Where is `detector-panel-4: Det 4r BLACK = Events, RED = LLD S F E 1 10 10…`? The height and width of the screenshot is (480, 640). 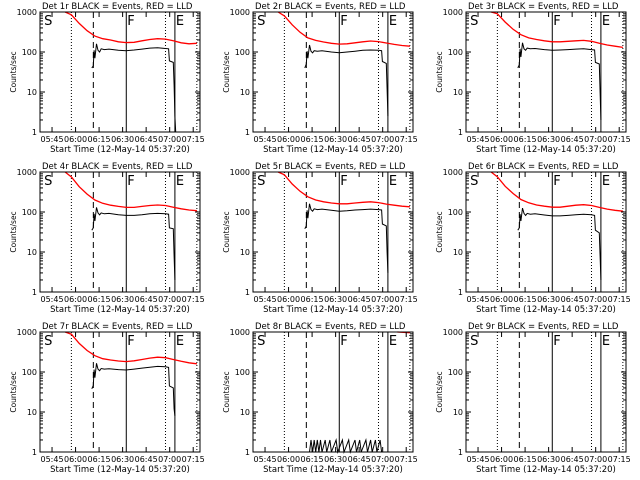
detector-panel-4: Det 4r BLACK = Events, RED = LLD S F E 1 10 10… is located at coordinates (107, 238).